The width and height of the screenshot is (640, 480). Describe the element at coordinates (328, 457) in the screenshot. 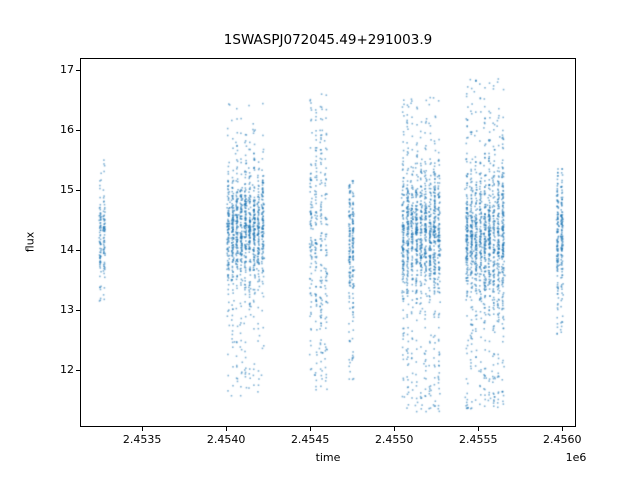

I see `x-axis-label: time` at that location.